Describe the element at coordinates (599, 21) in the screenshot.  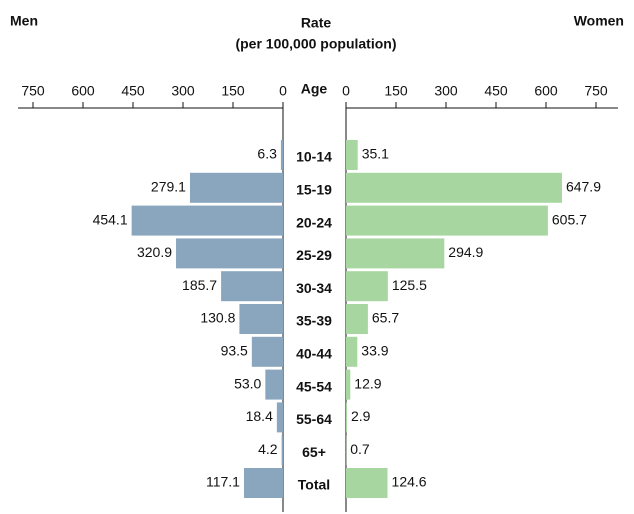
I see `women-header: Women` at that location.